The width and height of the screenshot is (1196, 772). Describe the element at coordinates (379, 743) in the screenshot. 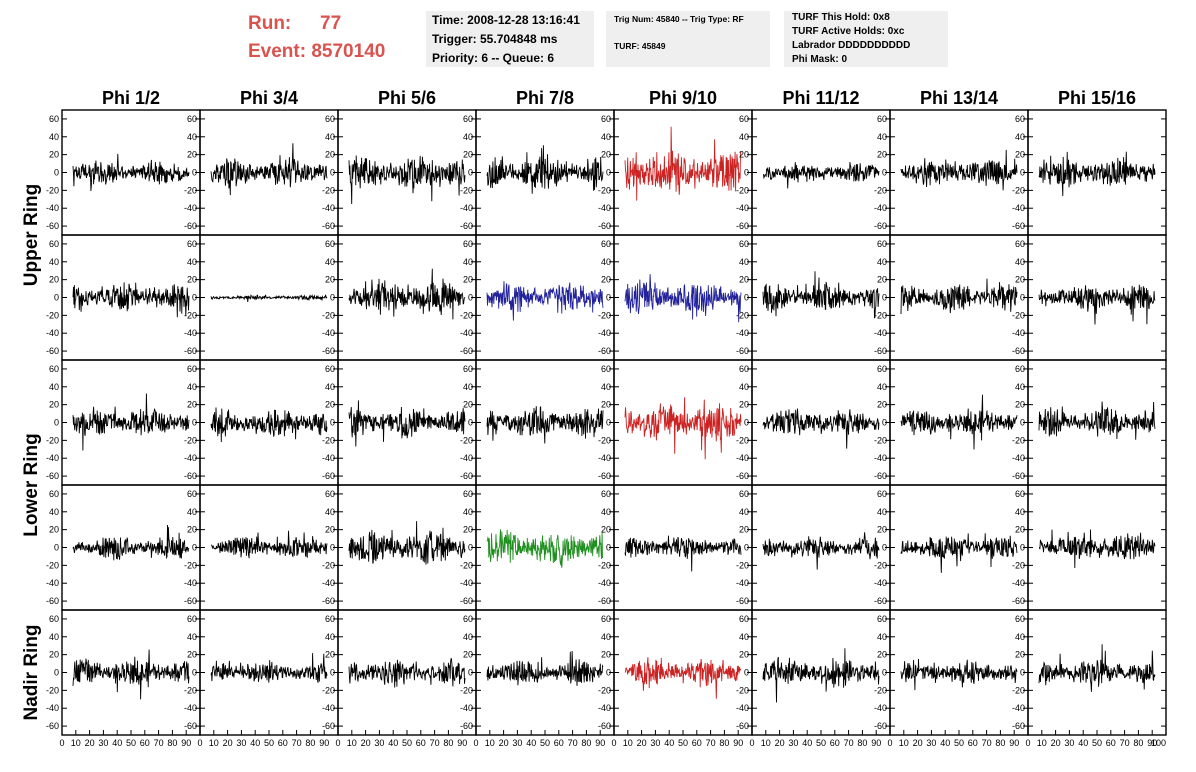

I see `x-tick-label: 30` at that location.